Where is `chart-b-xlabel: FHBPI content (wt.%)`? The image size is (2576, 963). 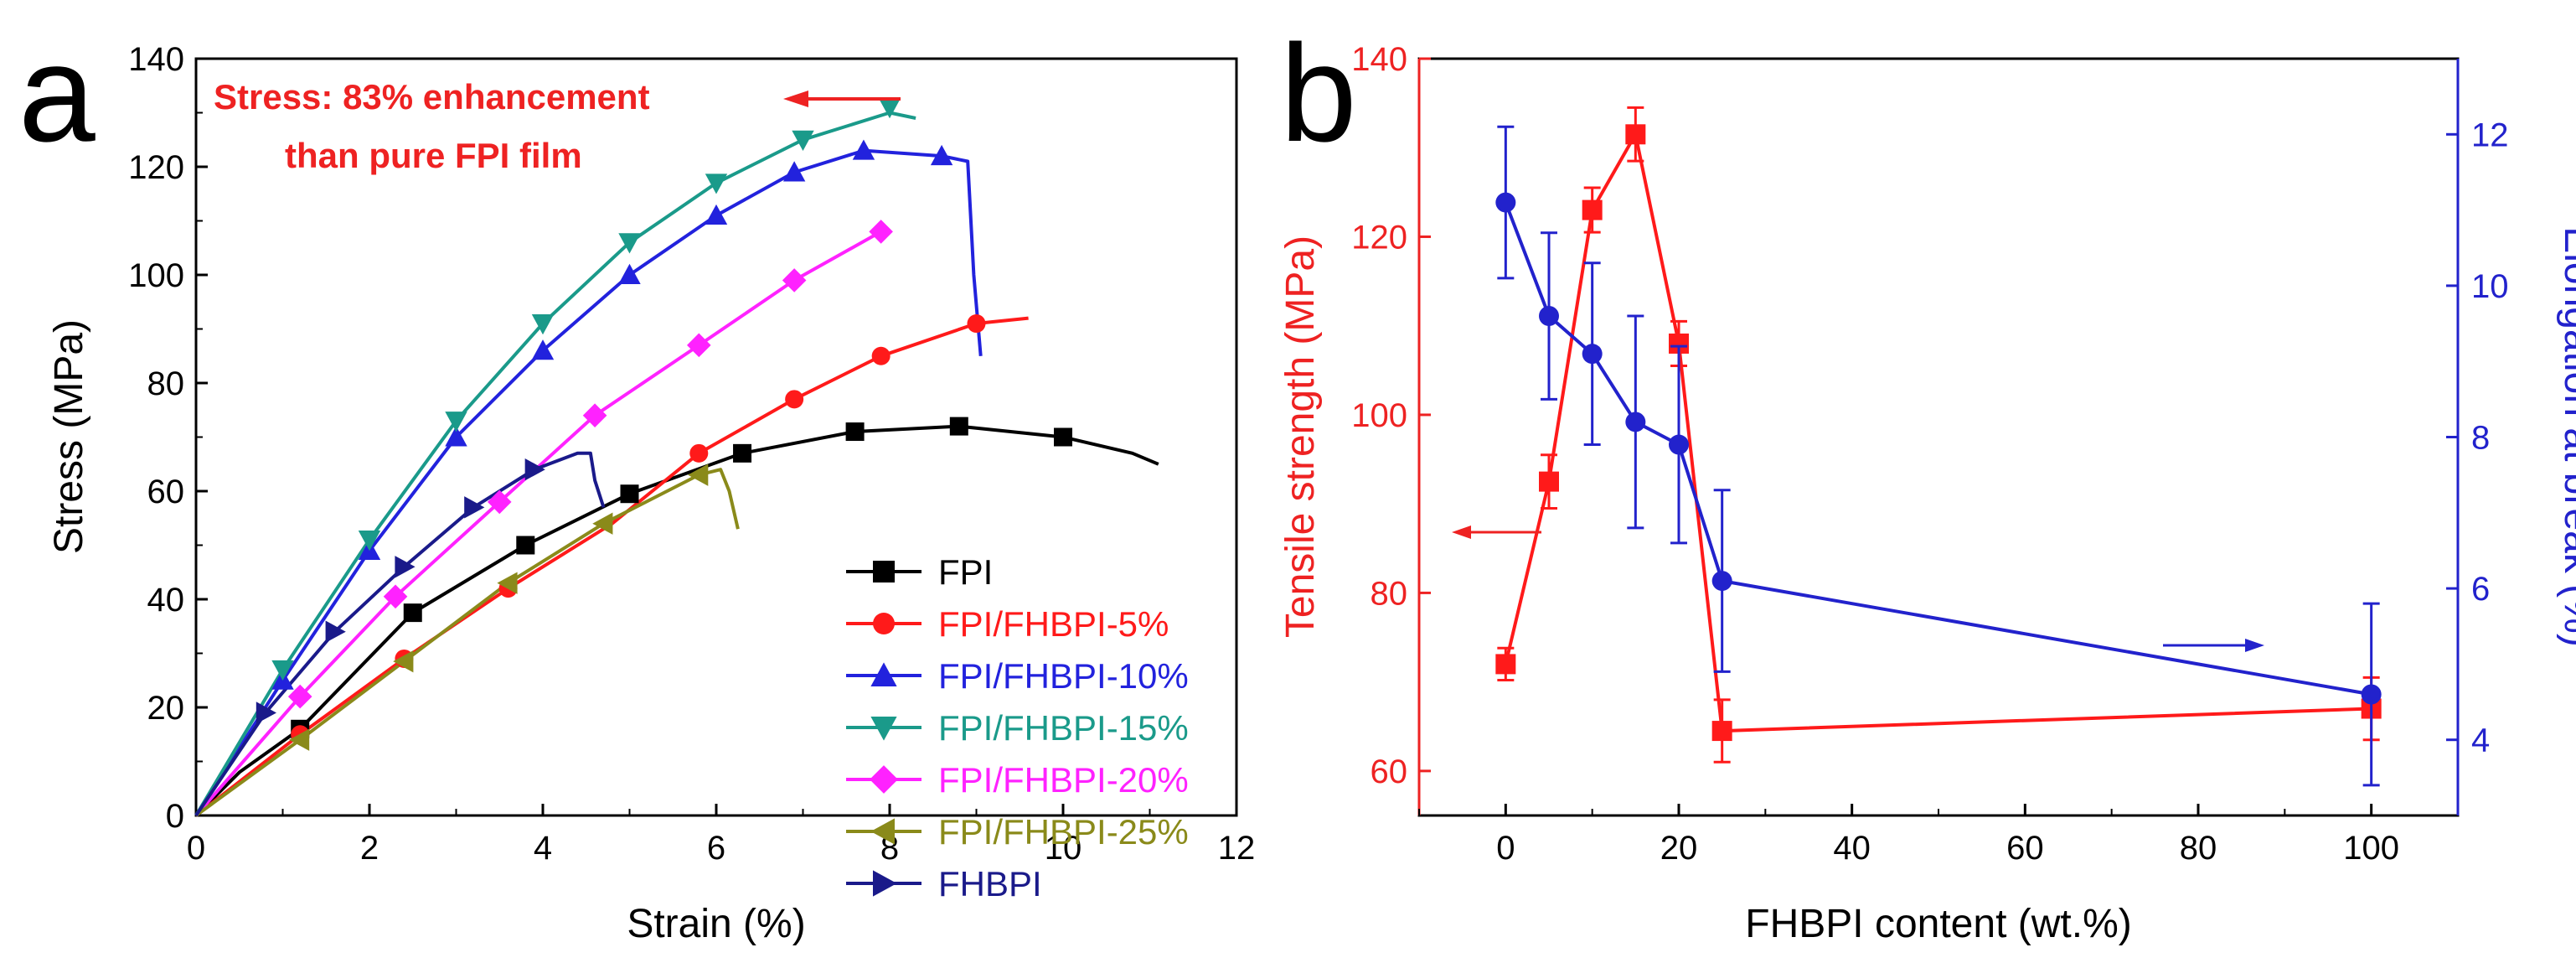
chart-b-xlabel: FHBPI content (wt.%) is located at coordinates (1938, 924).